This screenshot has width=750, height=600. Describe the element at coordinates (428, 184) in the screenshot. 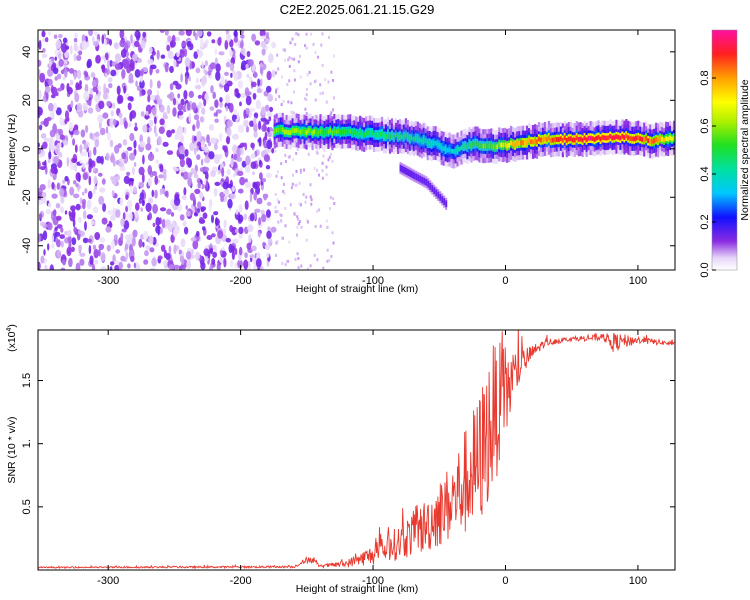

I see `branch-cell` at that location.